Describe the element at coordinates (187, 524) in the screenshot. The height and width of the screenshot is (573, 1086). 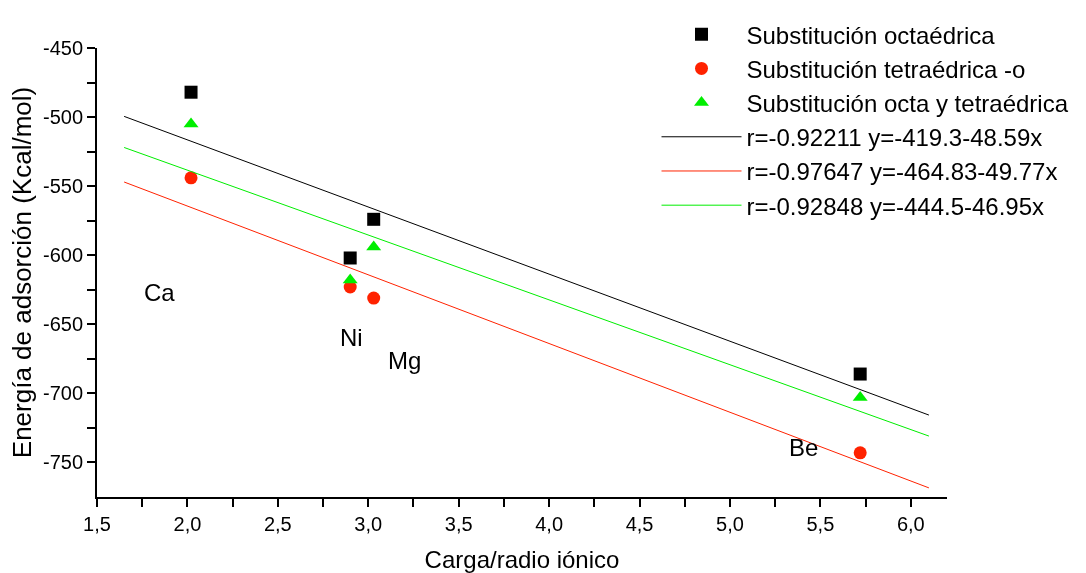
I see `x-tick-label: 2,0` at that location.